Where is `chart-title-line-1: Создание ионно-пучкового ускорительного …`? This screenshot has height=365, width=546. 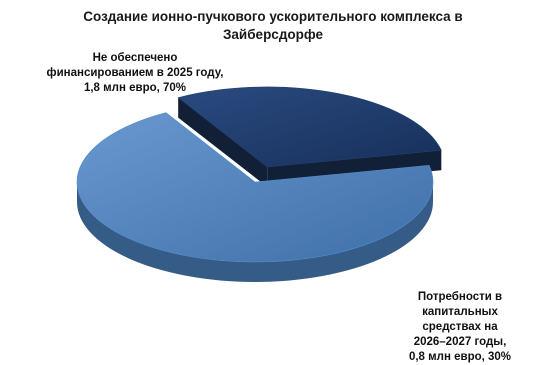
chart-title-line-1: Создание ионно-пучкового ускорительного … is located at coordinates (273, 16).